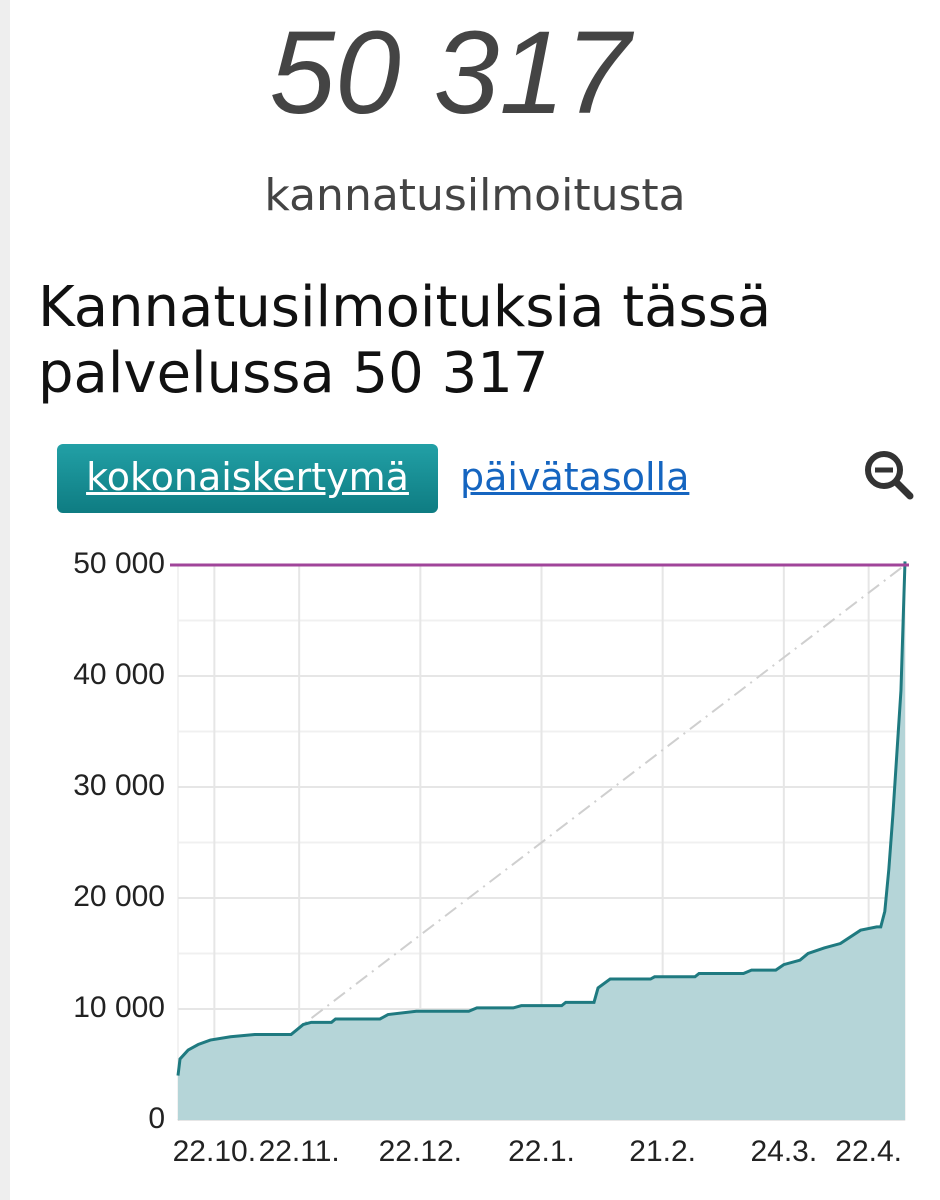 This screenshot has height=1200, width=940. What do you see at coordinates (119, 1007) in the screenshot?
I see `y-tick-label: 10 000` at bounding box center [119, 1007].